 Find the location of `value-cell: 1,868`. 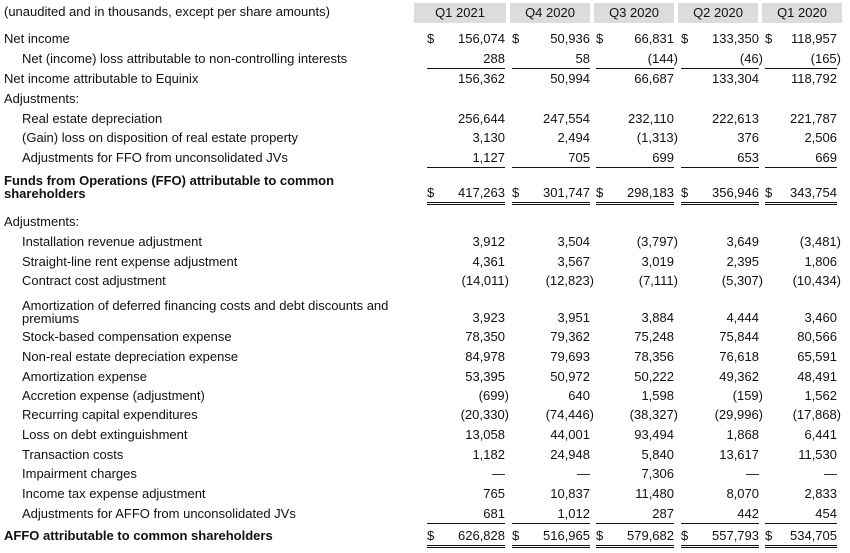

value-cell: 1,868 is located at coordinates (720, 434).